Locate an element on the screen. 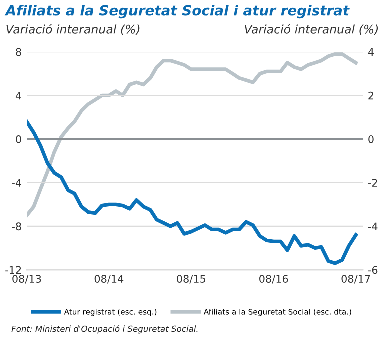 The height and width of the screenshot is (338, 385). y-tick-label: 8 is located at coordinates (19, 52).